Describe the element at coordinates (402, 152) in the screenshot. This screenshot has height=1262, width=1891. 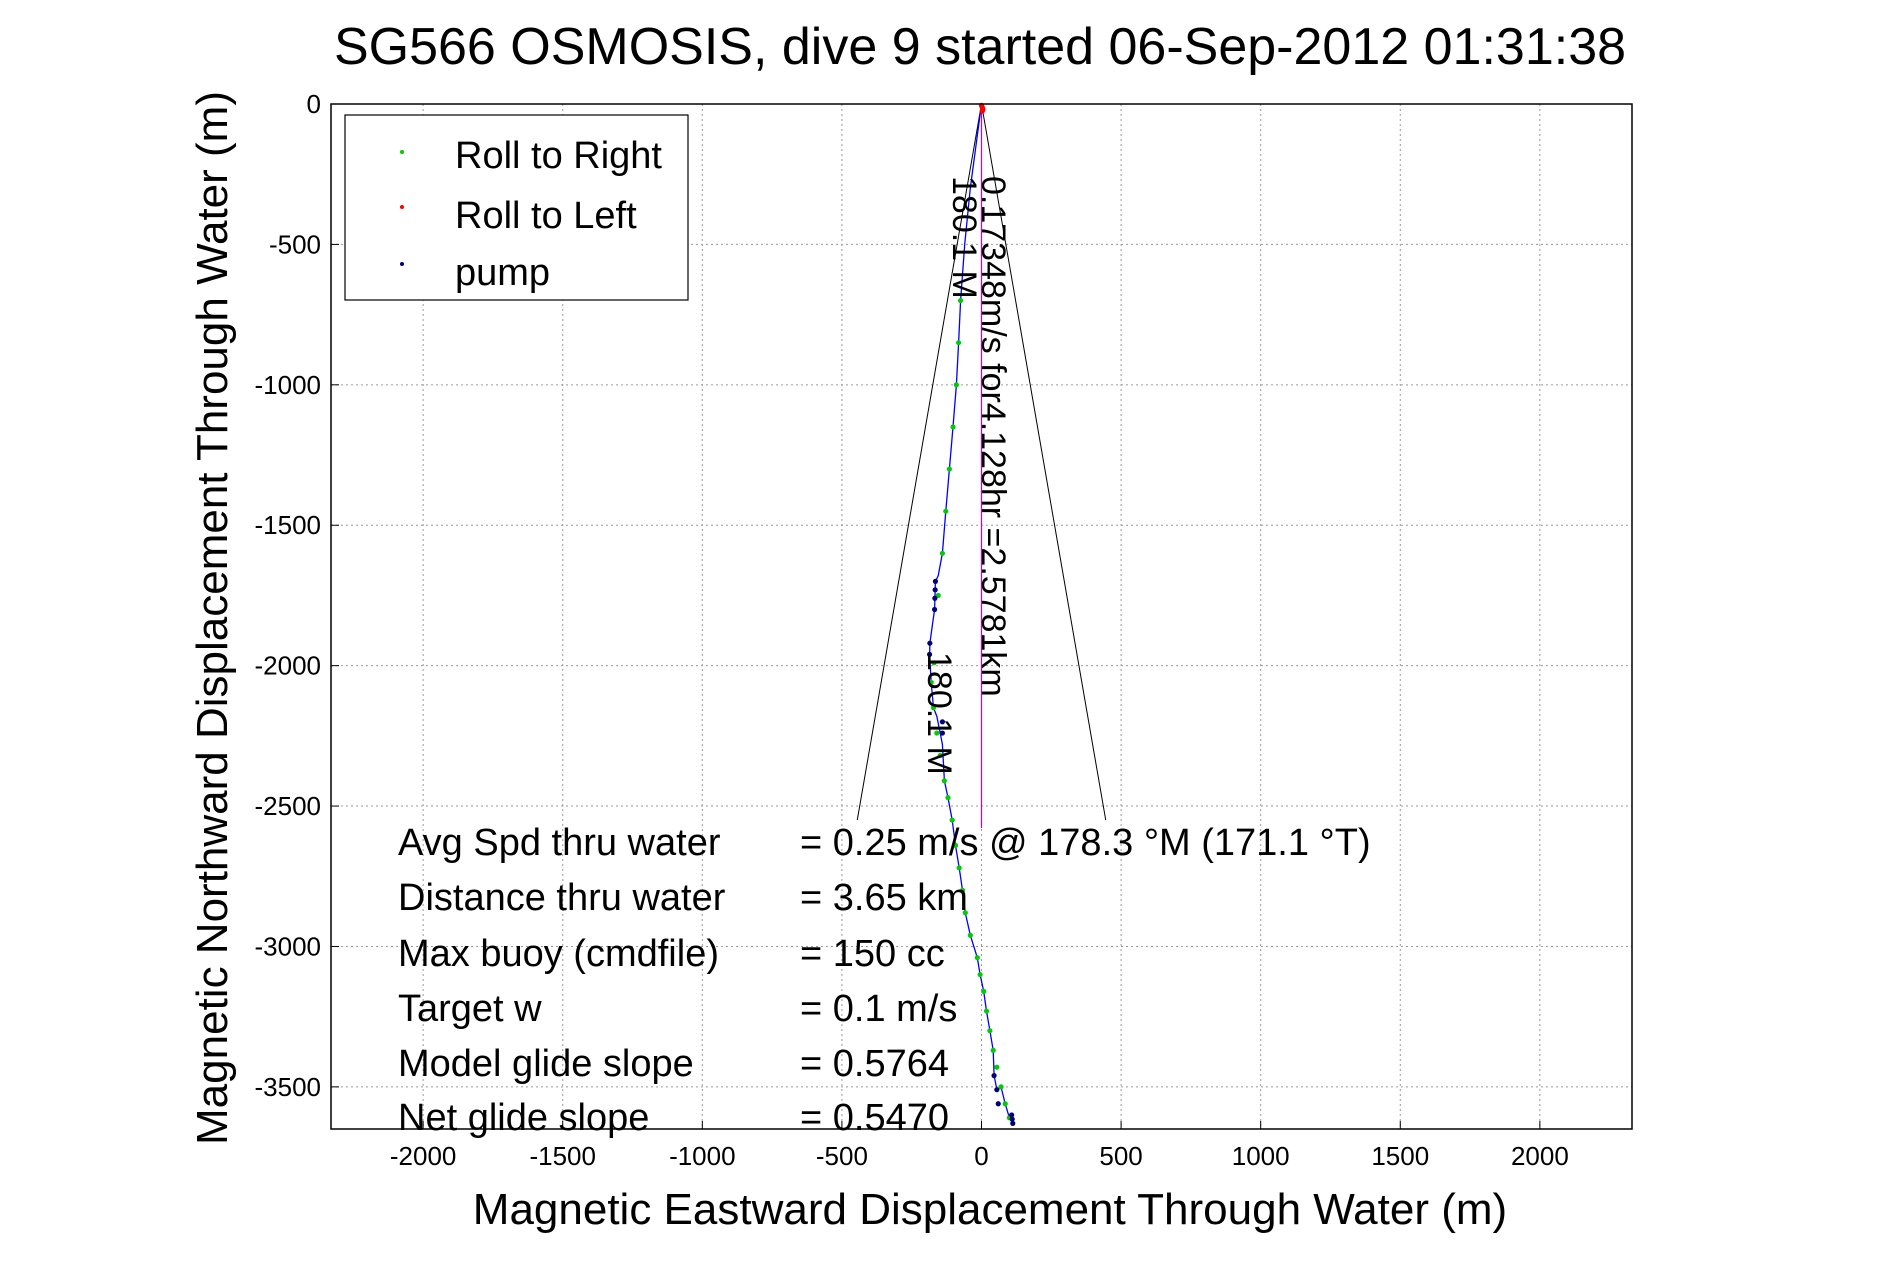
I see `legend-marker-roll-right` at that location.